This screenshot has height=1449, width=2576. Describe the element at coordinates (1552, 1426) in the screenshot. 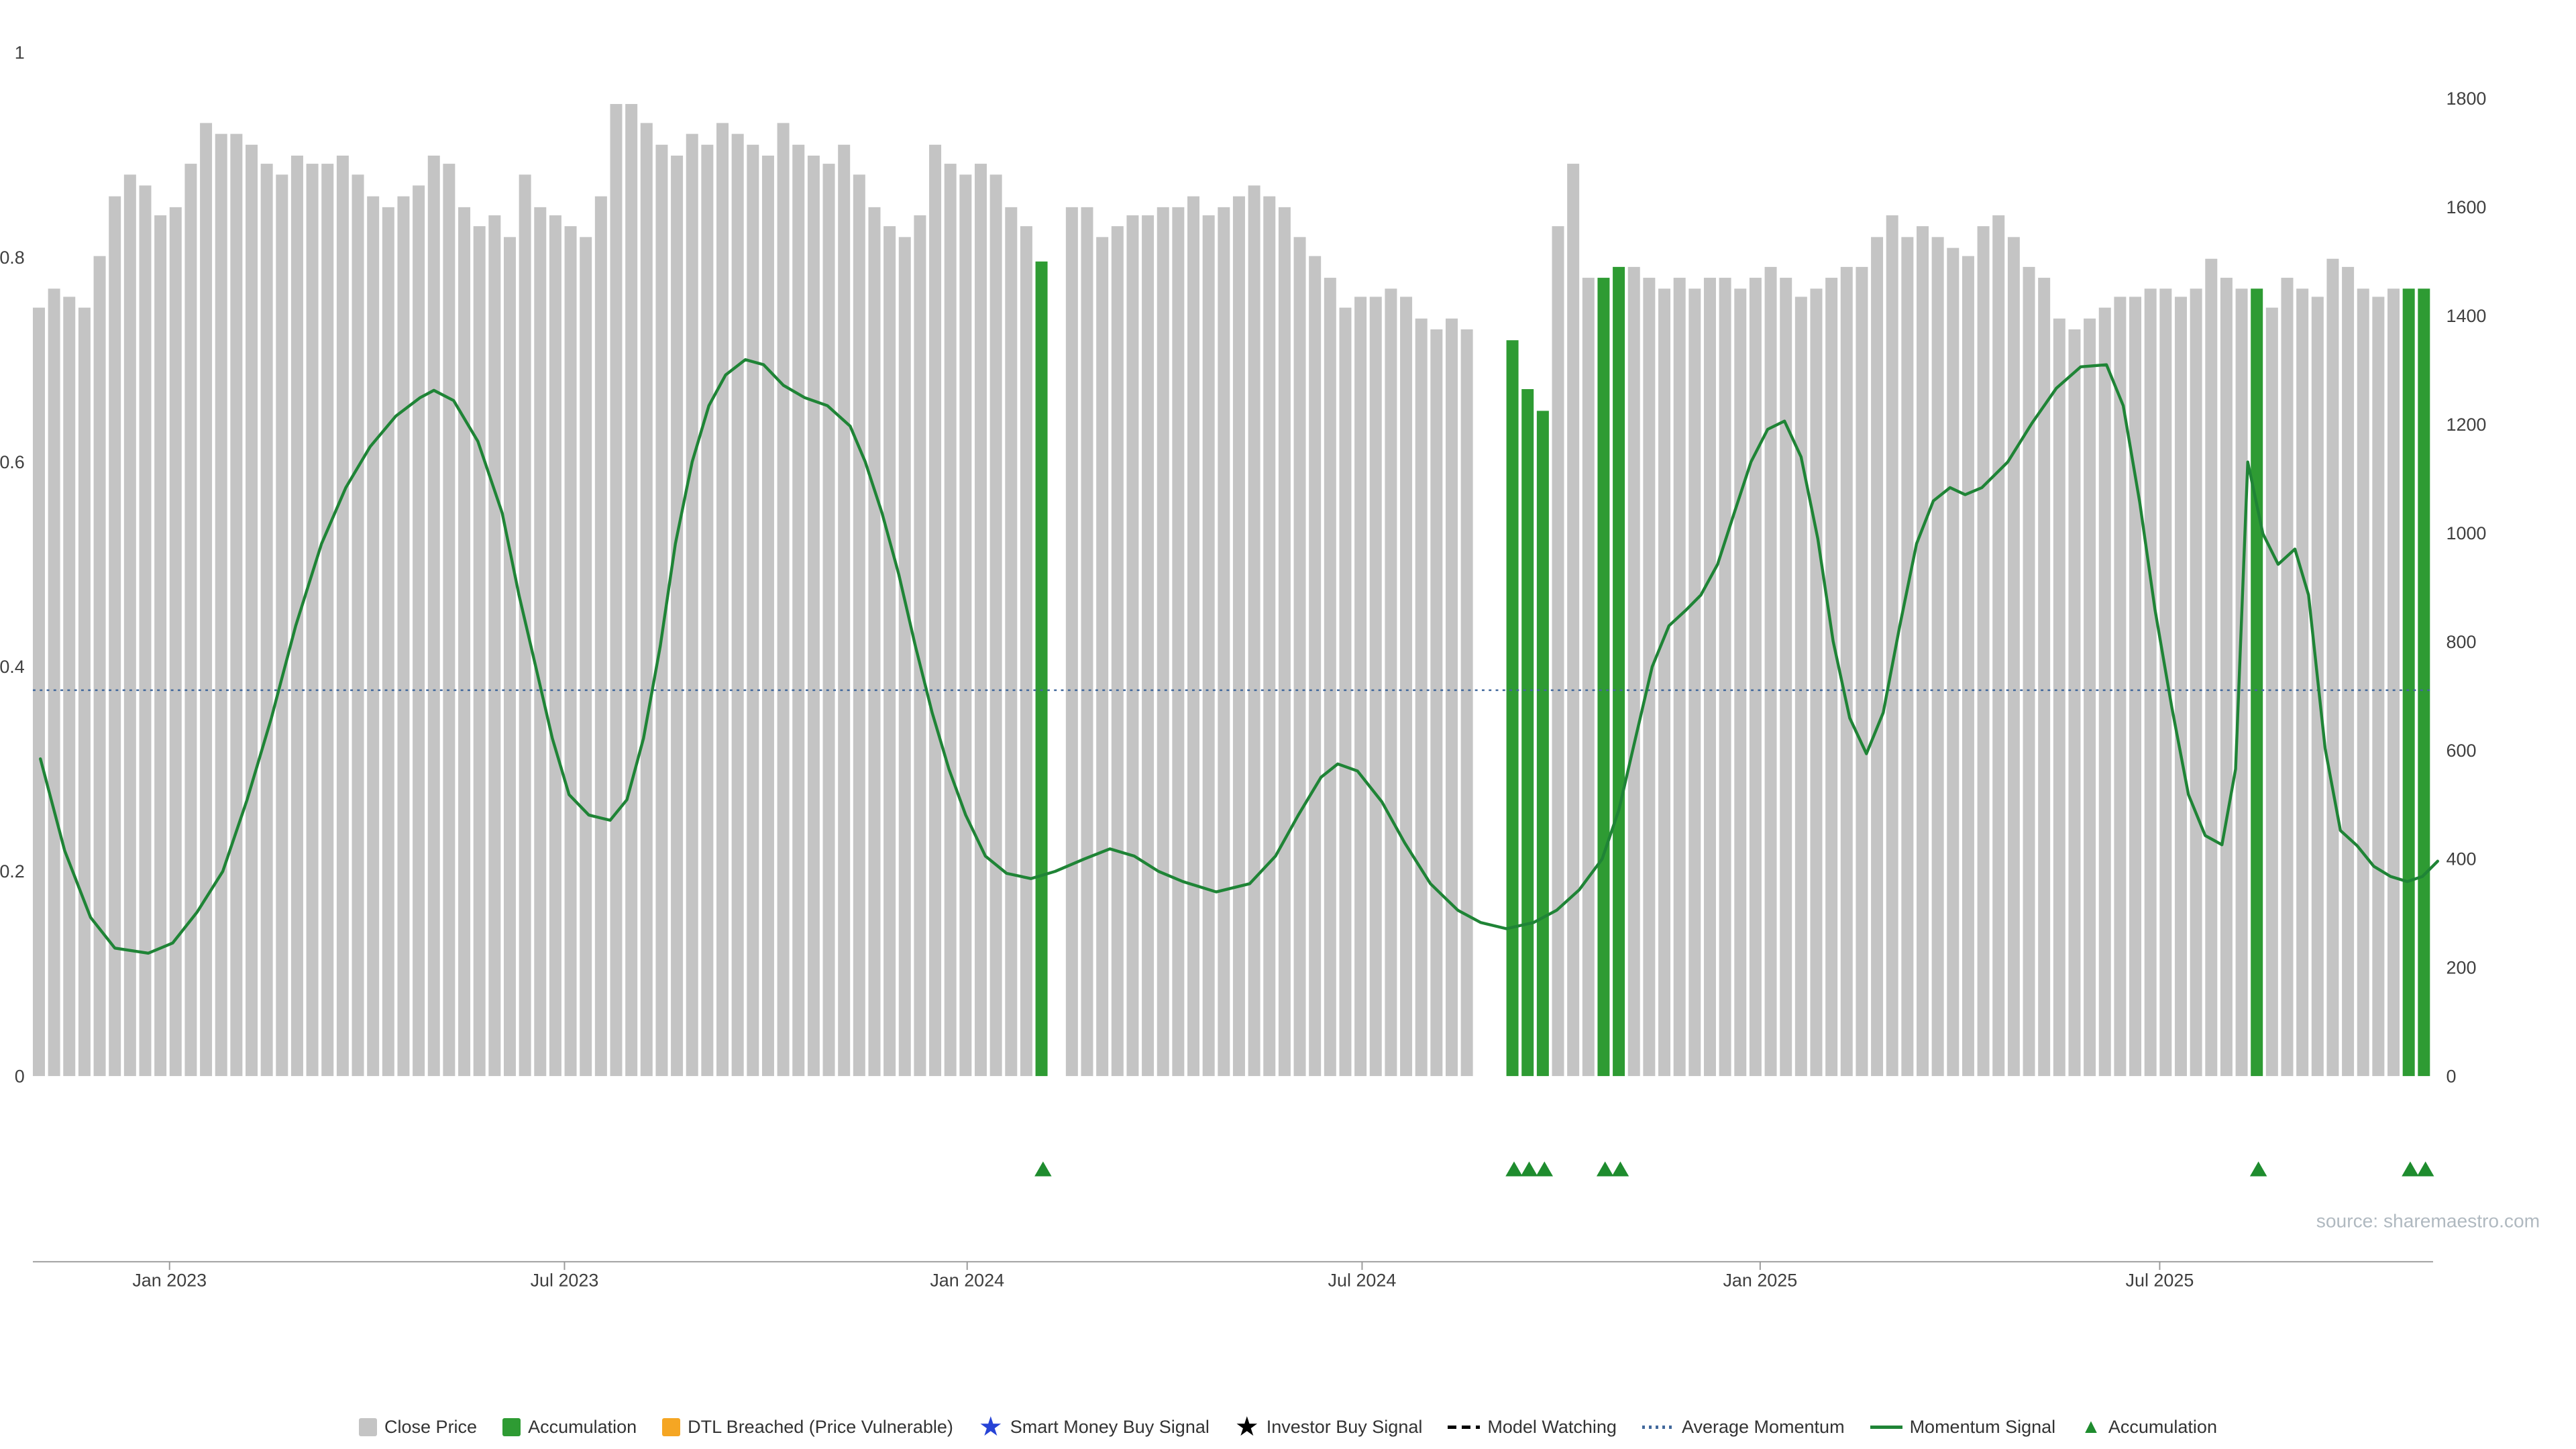

I see `legend-label: Model Watching` at that location.